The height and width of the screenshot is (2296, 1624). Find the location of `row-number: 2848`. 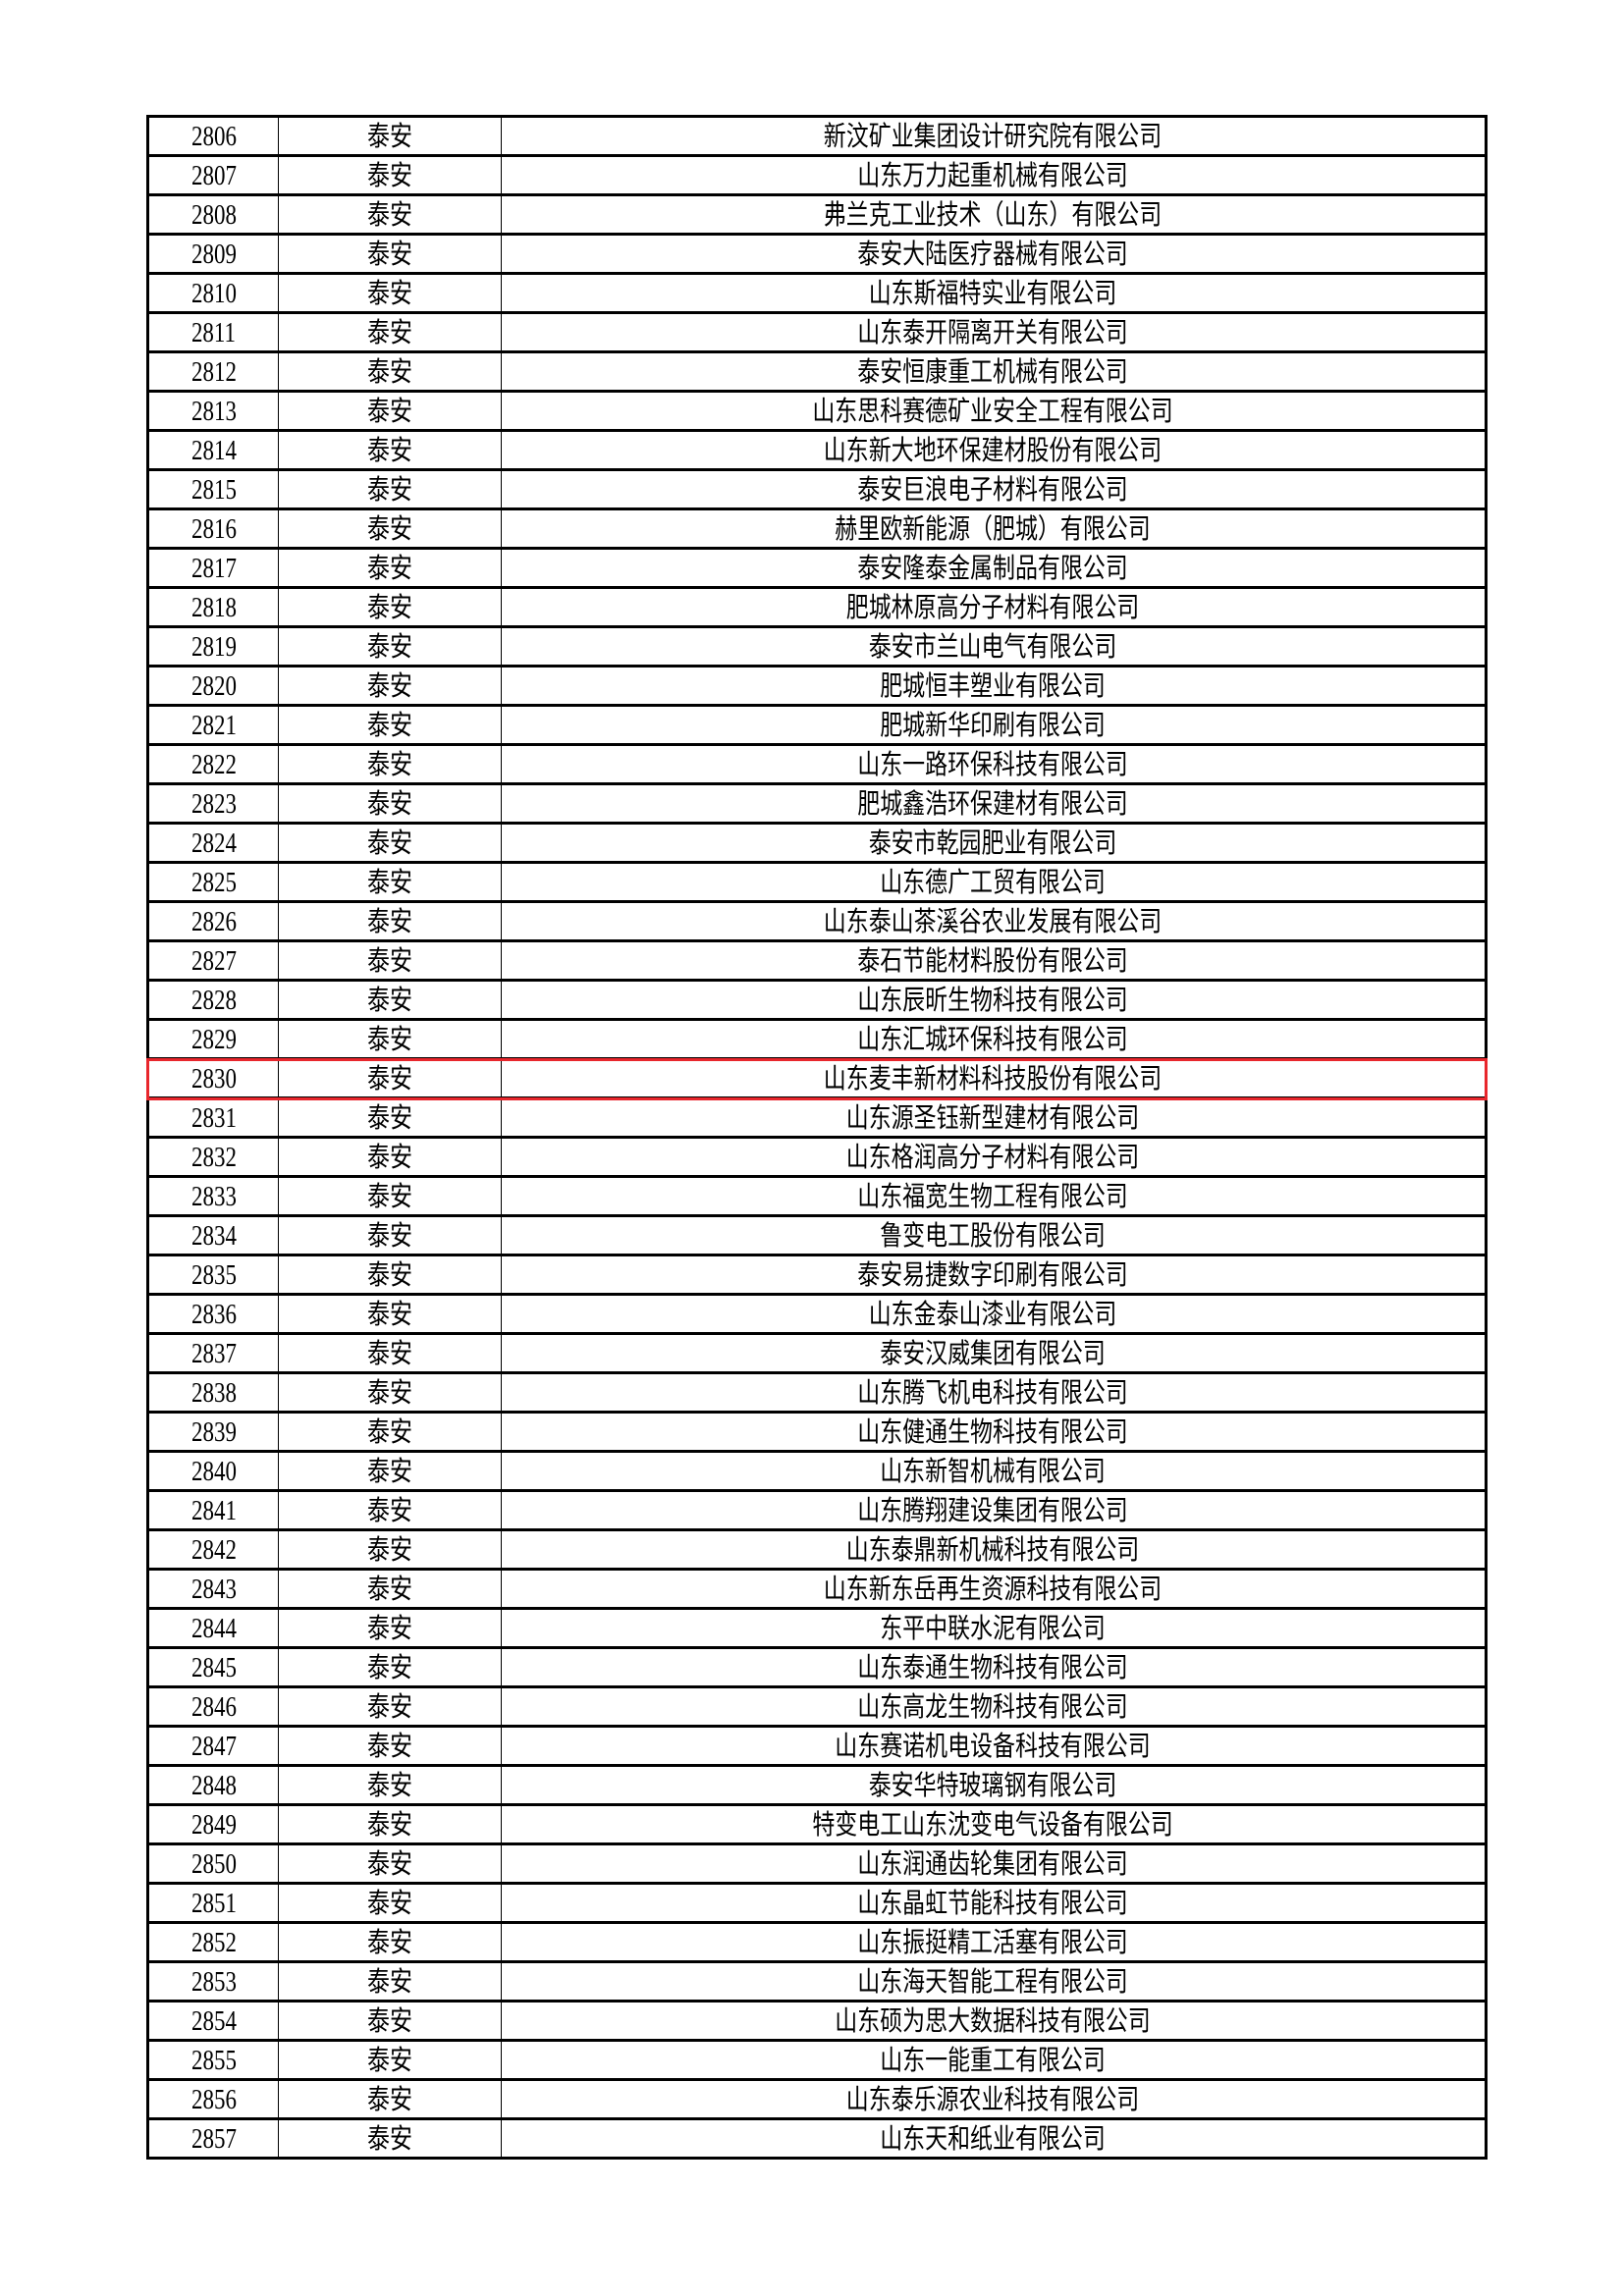

row-number: 2848 is located at coordinates (213, 1785).